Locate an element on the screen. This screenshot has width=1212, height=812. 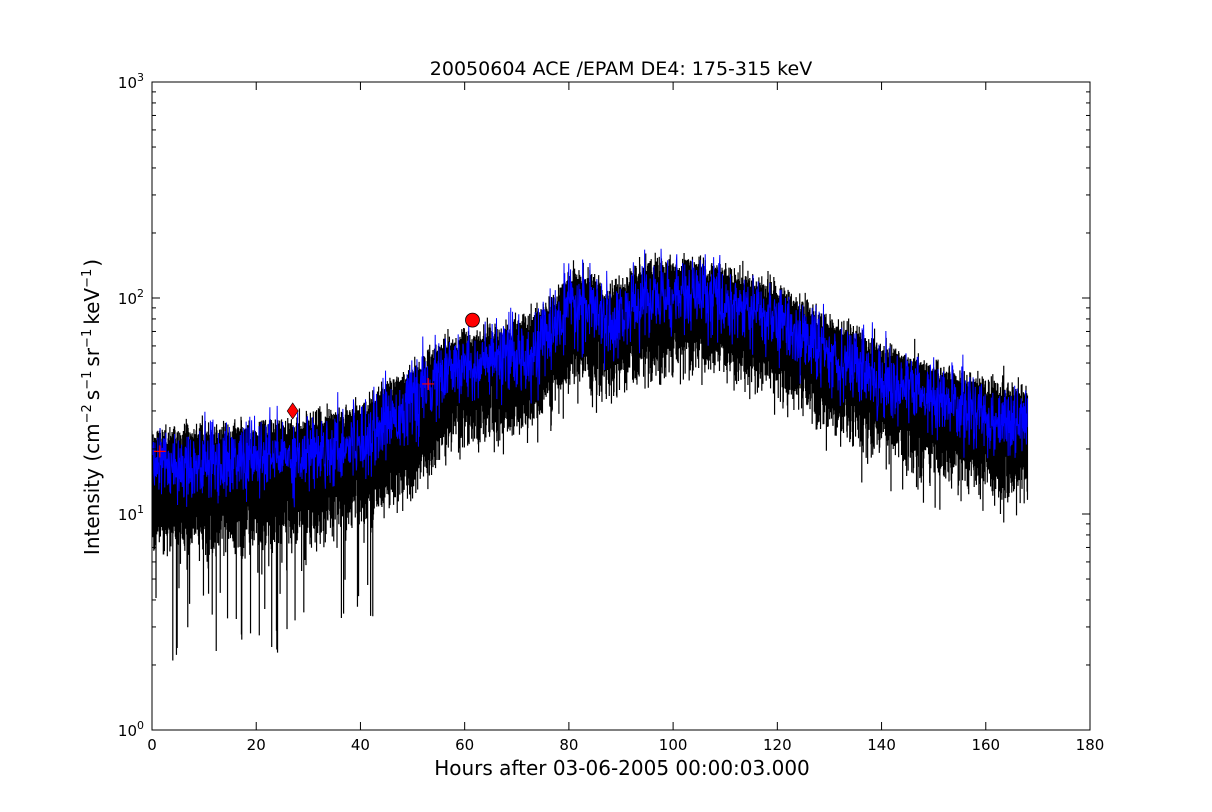
chart-title: 20050604 ACE /EPAM DE4: 175-315 keV is located at coordinates (621, 69).